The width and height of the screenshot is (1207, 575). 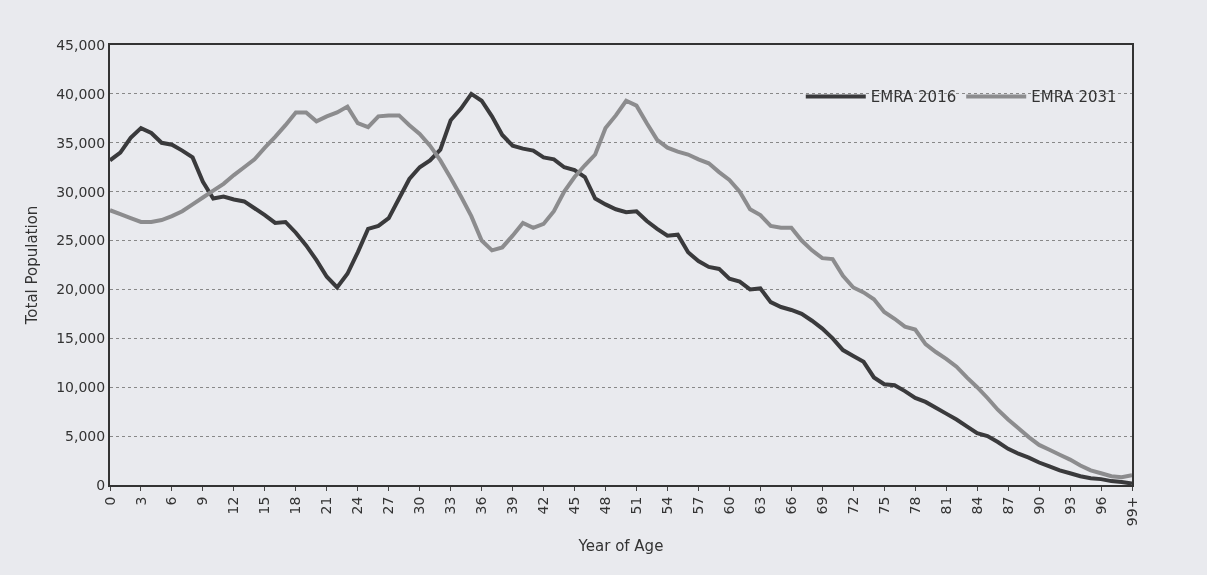 I want to click on x-tick-label: 9, so click(x=202, y=501).